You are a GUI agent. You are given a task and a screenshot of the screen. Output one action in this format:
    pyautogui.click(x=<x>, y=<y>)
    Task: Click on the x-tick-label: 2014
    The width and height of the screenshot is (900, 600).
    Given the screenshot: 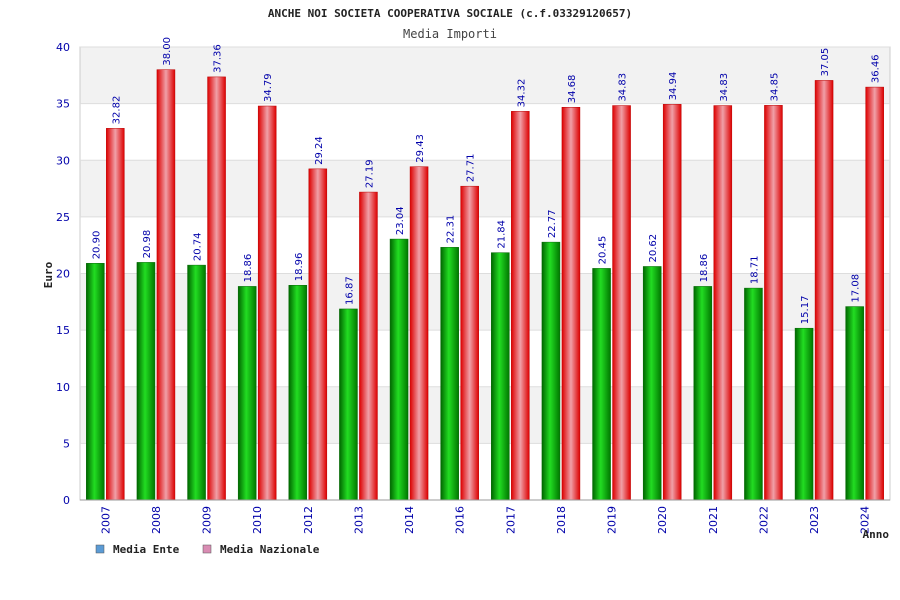 What is the action you would take?
    pyautogui.click(x=409, y=520)
    